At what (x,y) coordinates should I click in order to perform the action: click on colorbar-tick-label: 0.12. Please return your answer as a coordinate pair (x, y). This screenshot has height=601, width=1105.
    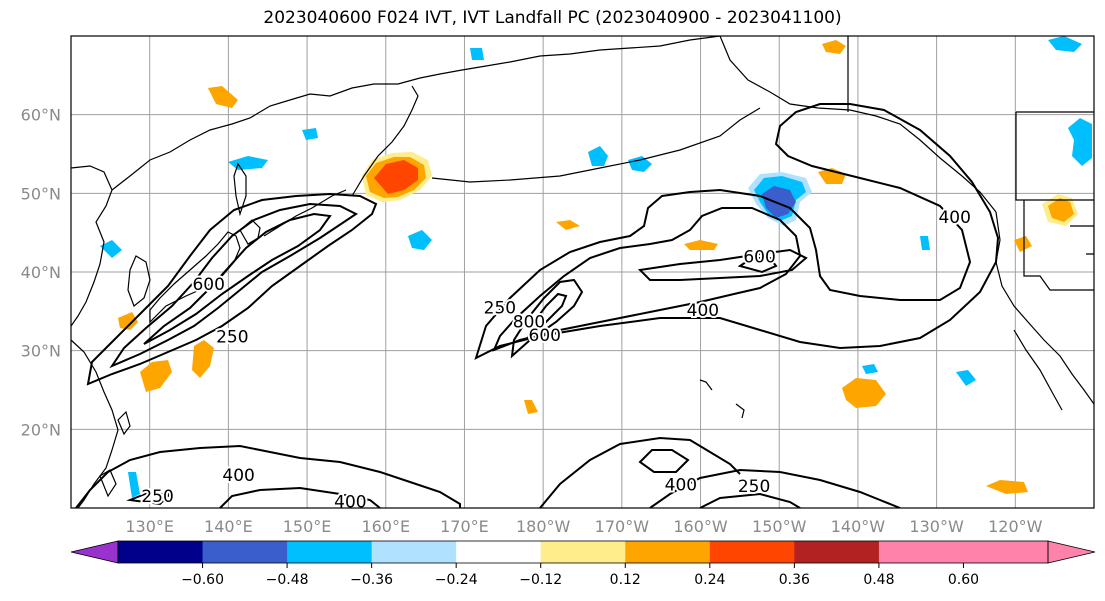
    Looking at the image, I should click on (625, 580).